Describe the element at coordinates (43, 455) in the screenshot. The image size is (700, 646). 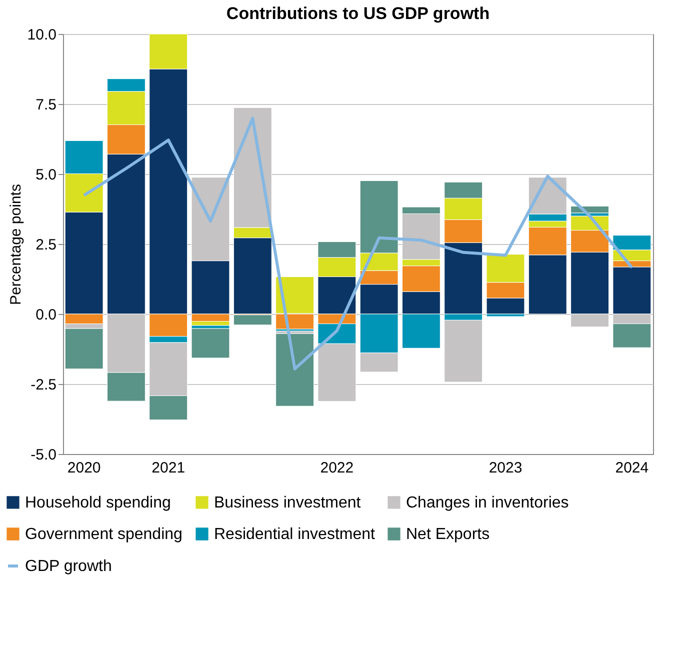
I see `y-tick-label: -5.0` at that location.